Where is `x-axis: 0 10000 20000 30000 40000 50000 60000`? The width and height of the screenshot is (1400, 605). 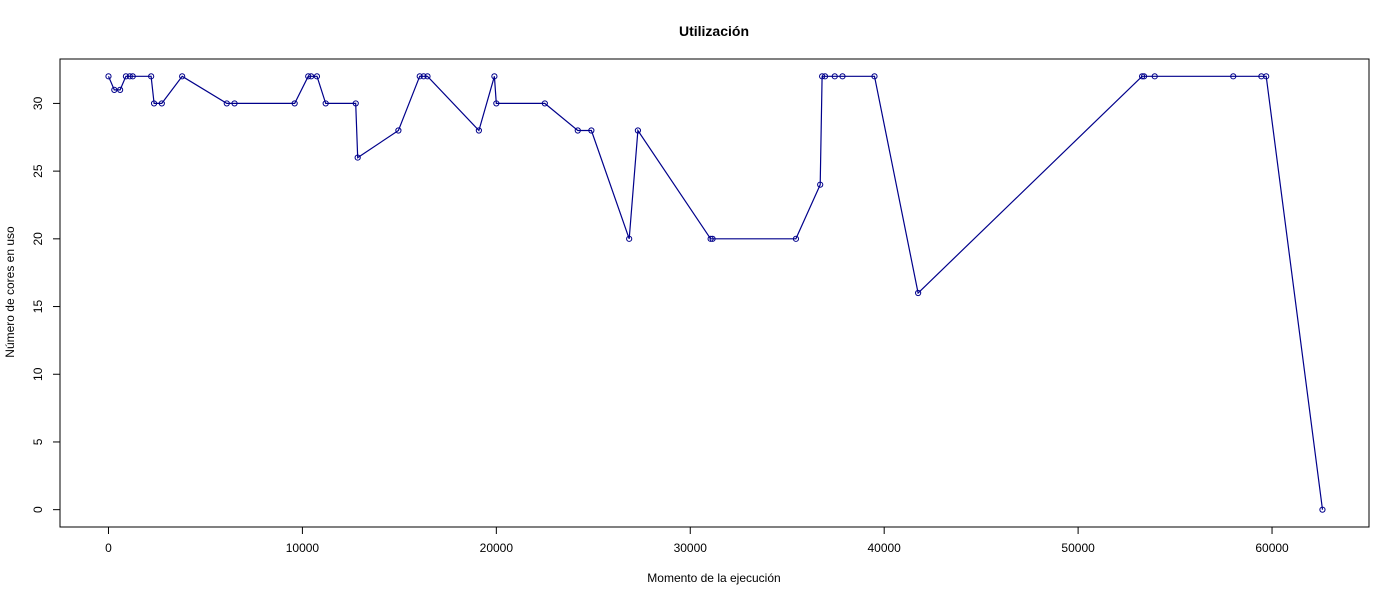
x-axis: 0 10000 20000 30000 40000 50000 60000 is located at coordinates (697, 540).